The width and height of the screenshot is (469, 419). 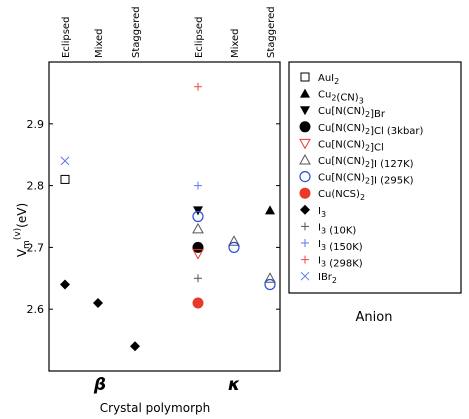 What do you see at coordinates (366, 180) in the screenshot?
I see `legend-label: Cu[N(CN)2]I (295K)` at bounding box center [366, 180].